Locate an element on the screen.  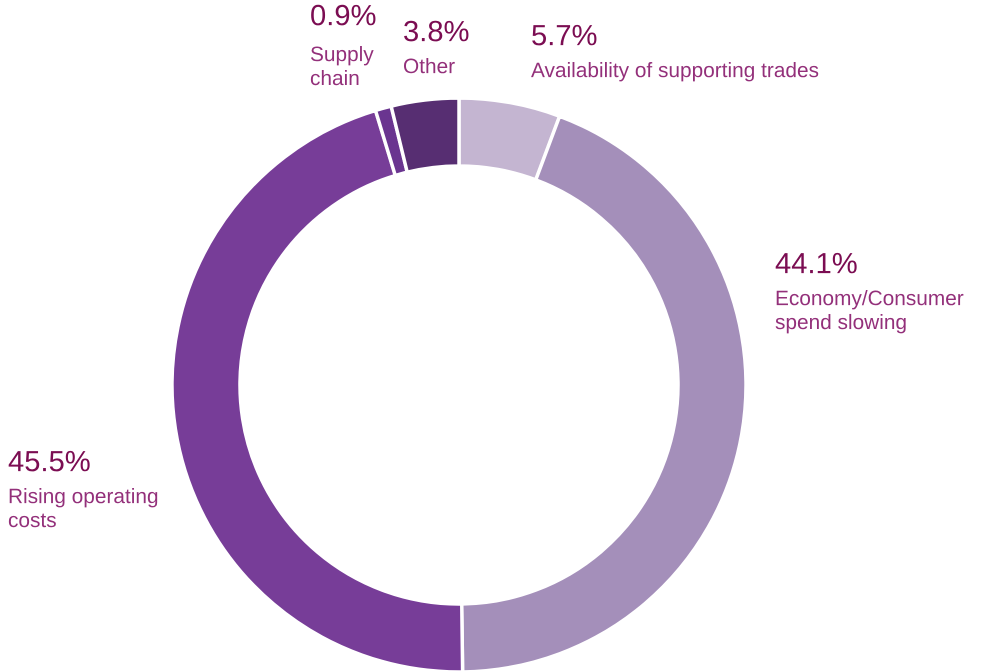
data-label: 5.7% is located at coordinates (564, 35).